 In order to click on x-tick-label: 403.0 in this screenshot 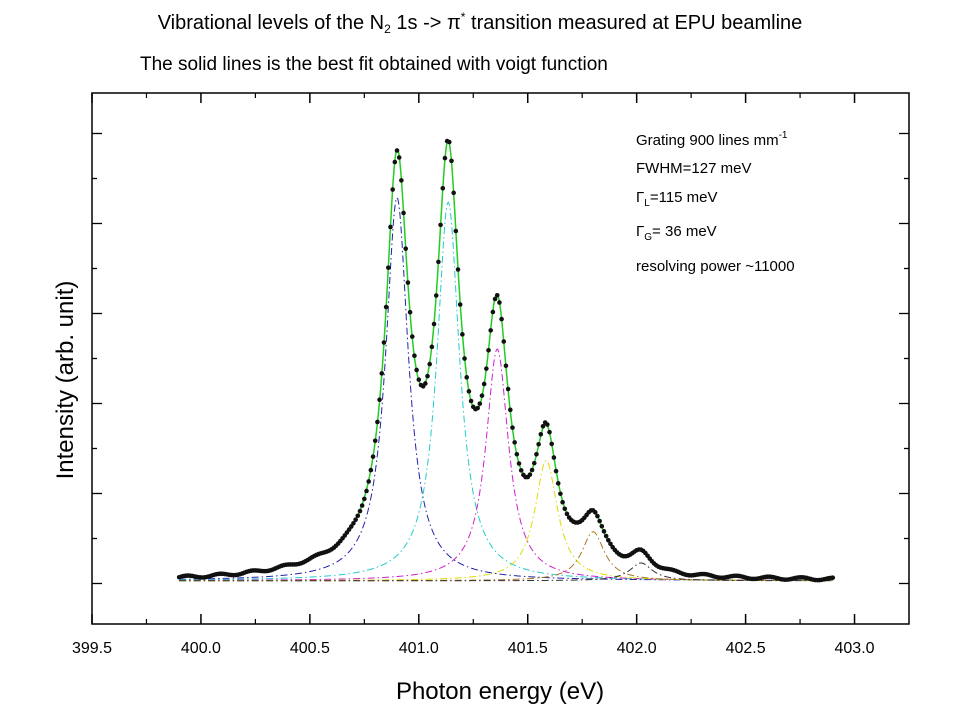, I will do `click(855, 648)`.